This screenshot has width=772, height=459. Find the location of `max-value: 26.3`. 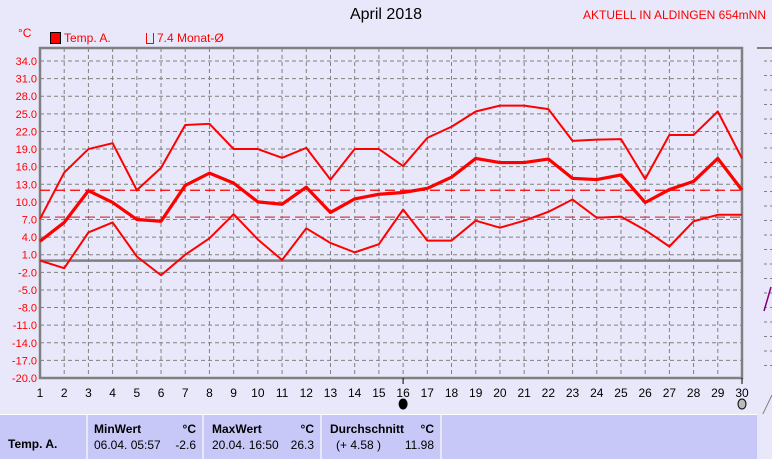

max-value: 26.3 is located at coordinates (302, 445).